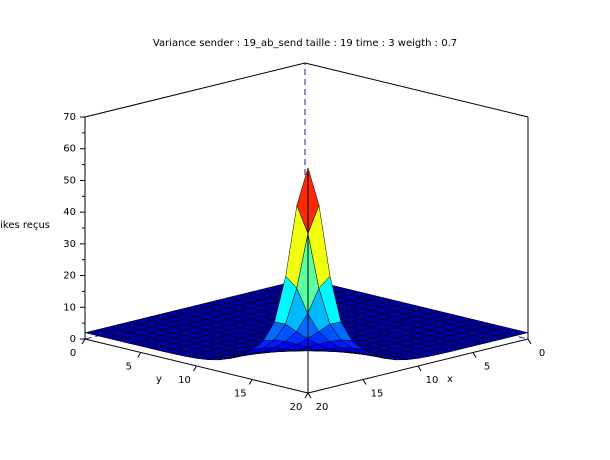 This screenshot has width=610, height=460. I want to click on z-tick-label: 10, so click(69, 307).